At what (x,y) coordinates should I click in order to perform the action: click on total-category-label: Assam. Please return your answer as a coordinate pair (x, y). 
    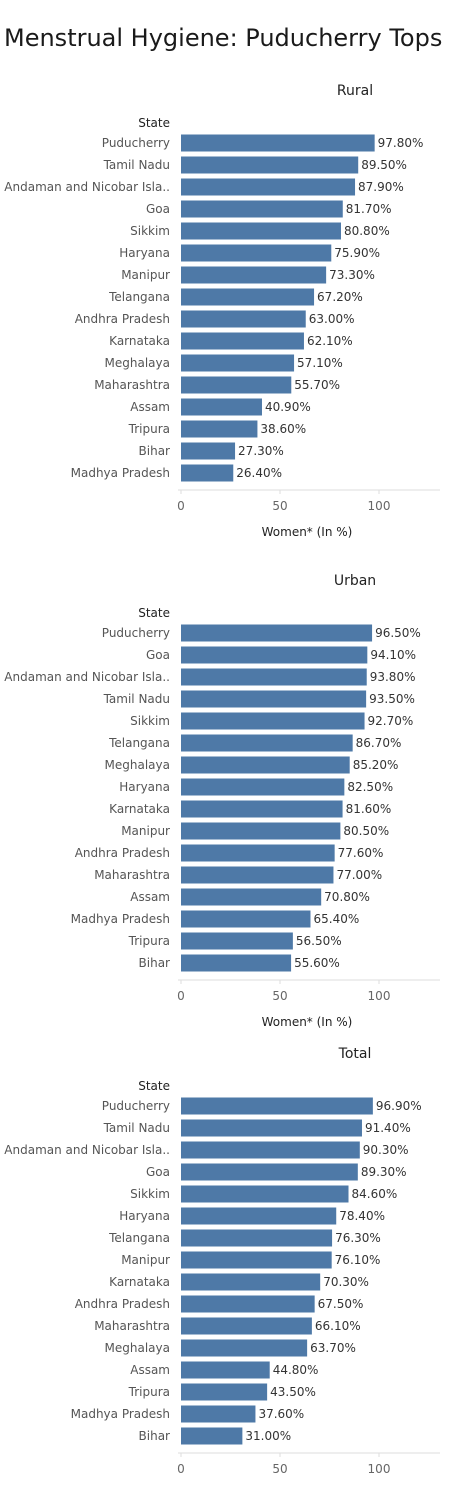
    Looking at the image, I should click on (150, 1370).